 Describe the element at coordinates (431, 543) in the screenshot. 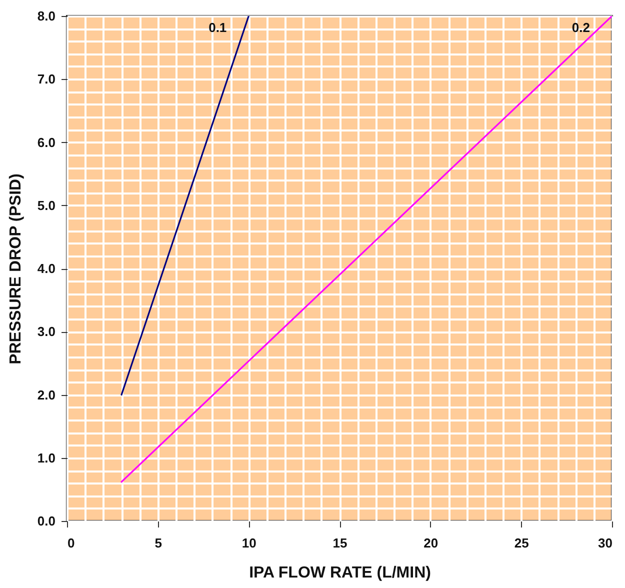

I see `x-tick-label: 20` at that location.